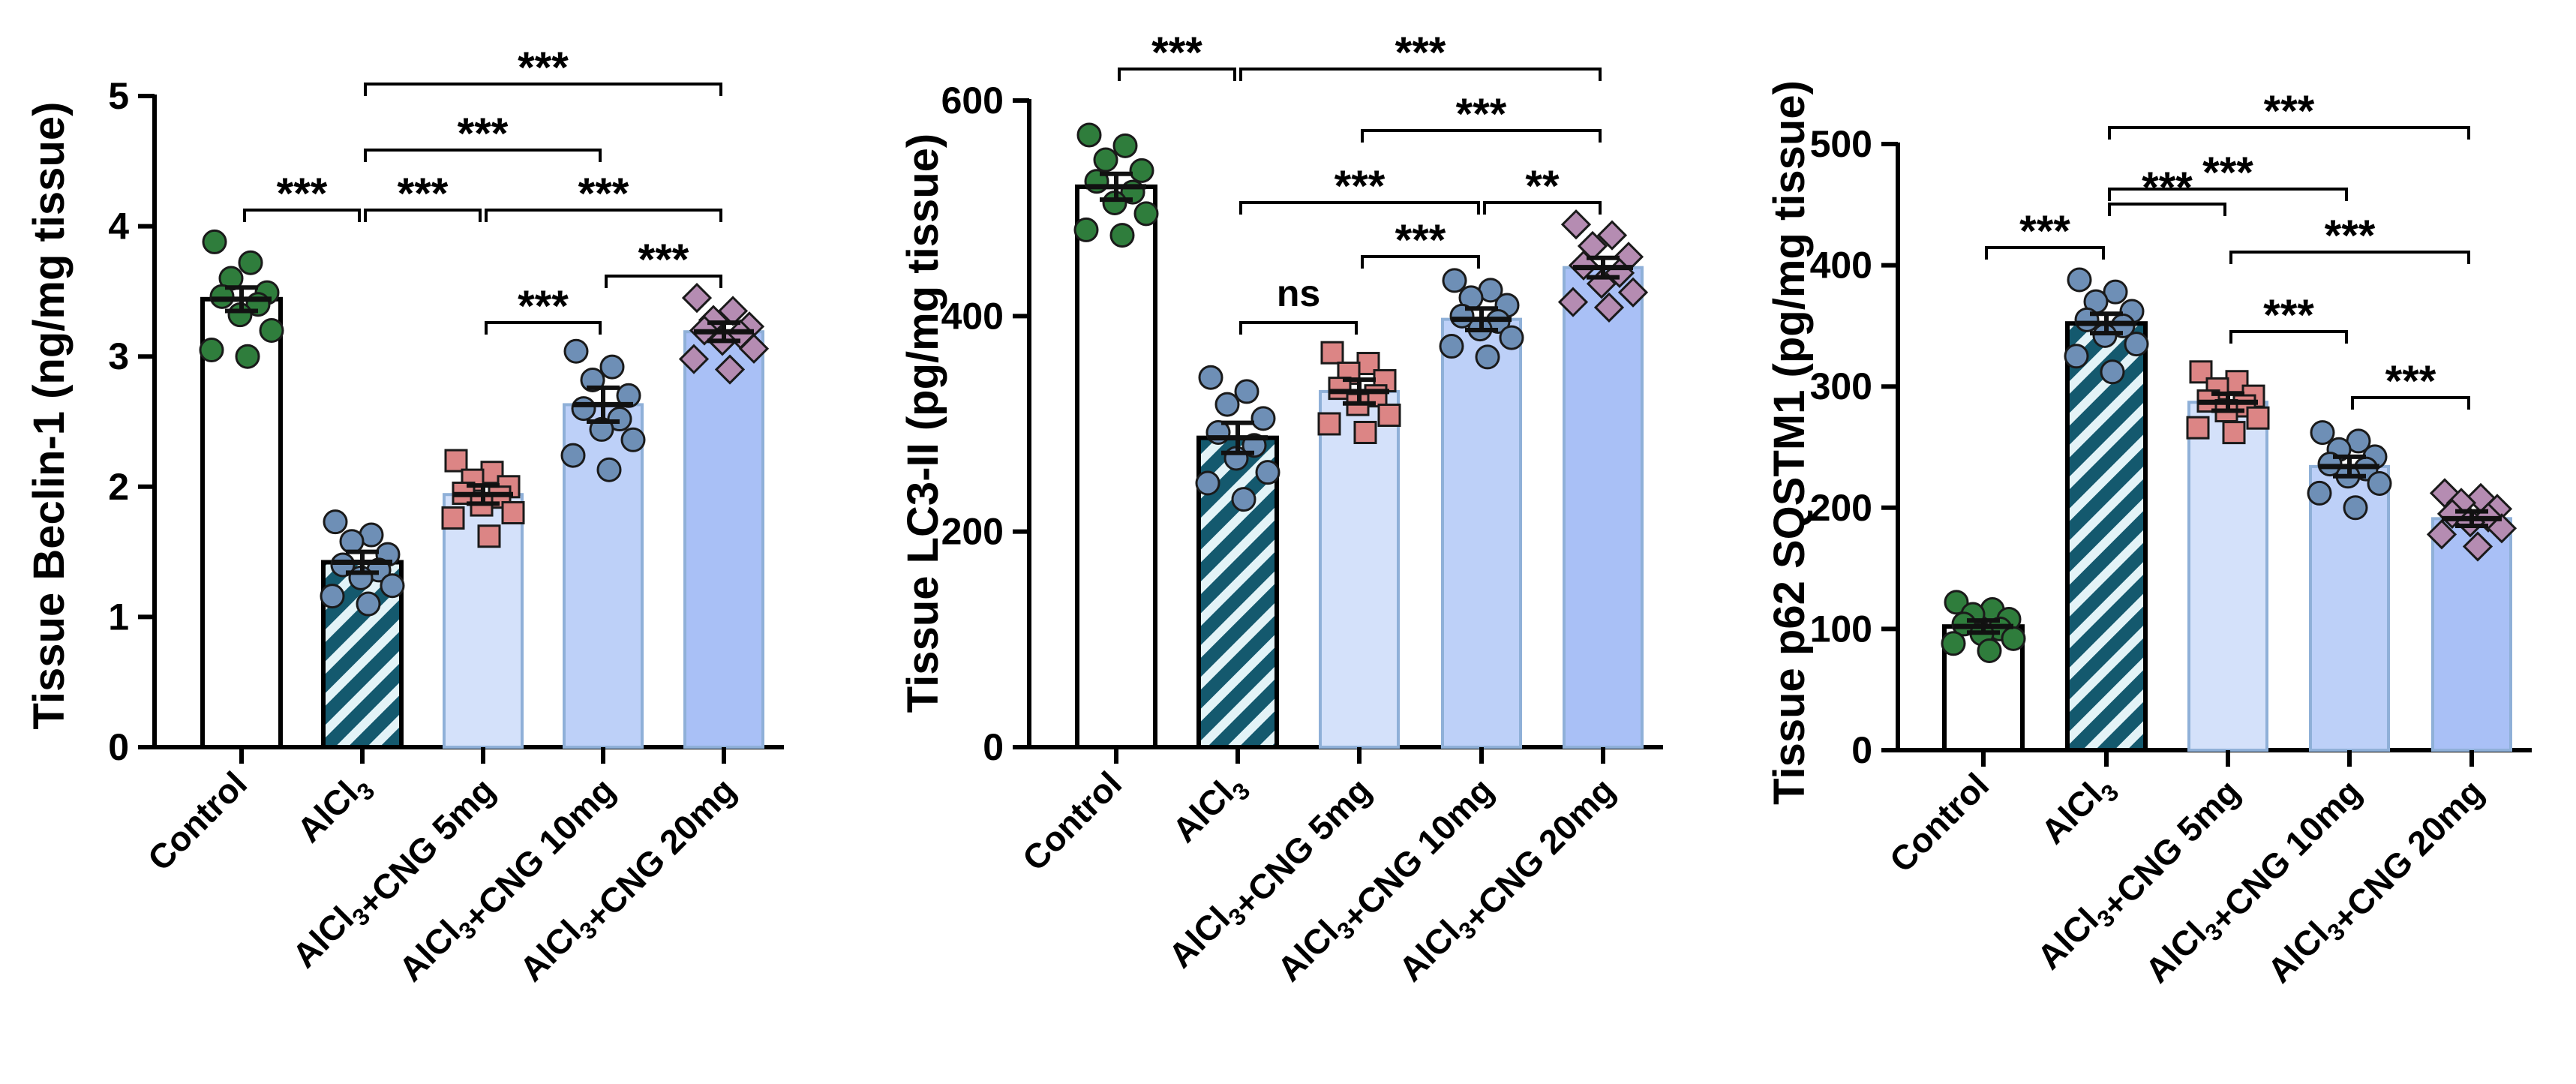 The width and height of the screenshot is (2576, 1084). What do you see at coordinates (118, 356) in the screenshot?
I see `y-tick-label: 3` at bounding box center [118, 356].